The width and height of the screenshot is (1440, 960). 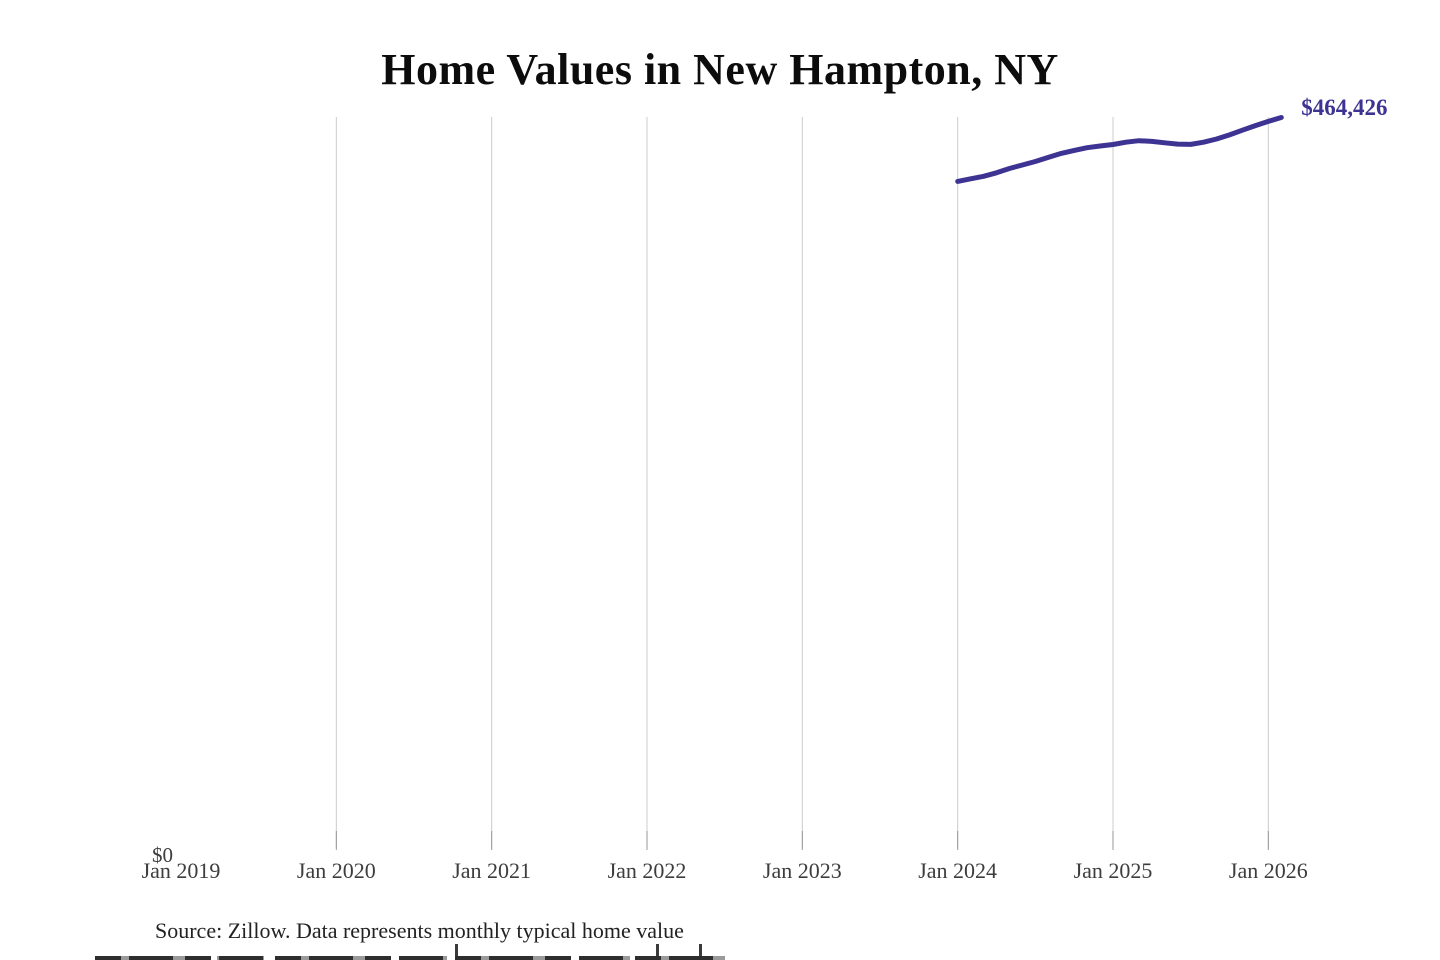 What do you see at coordinates (647, 870) in the screenshot?
I see `x-axis-tick-label: Jan 2022` at bounding box center [647, 870].